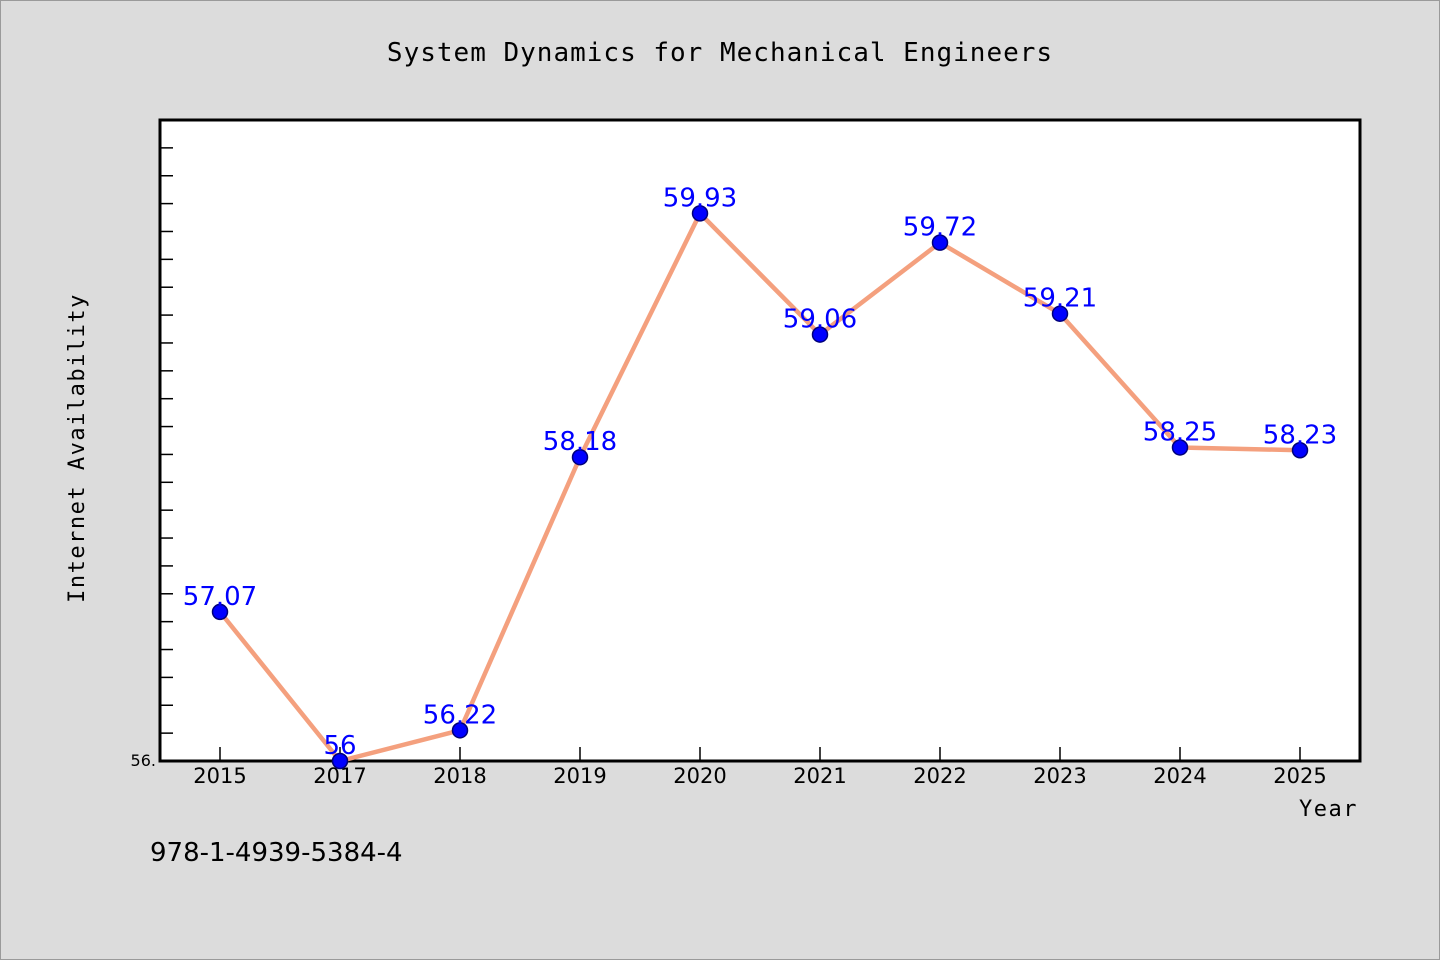 This screenshot has height=960, width=1440. I want to click on x-axis-label: Year, so click(1328, 809).